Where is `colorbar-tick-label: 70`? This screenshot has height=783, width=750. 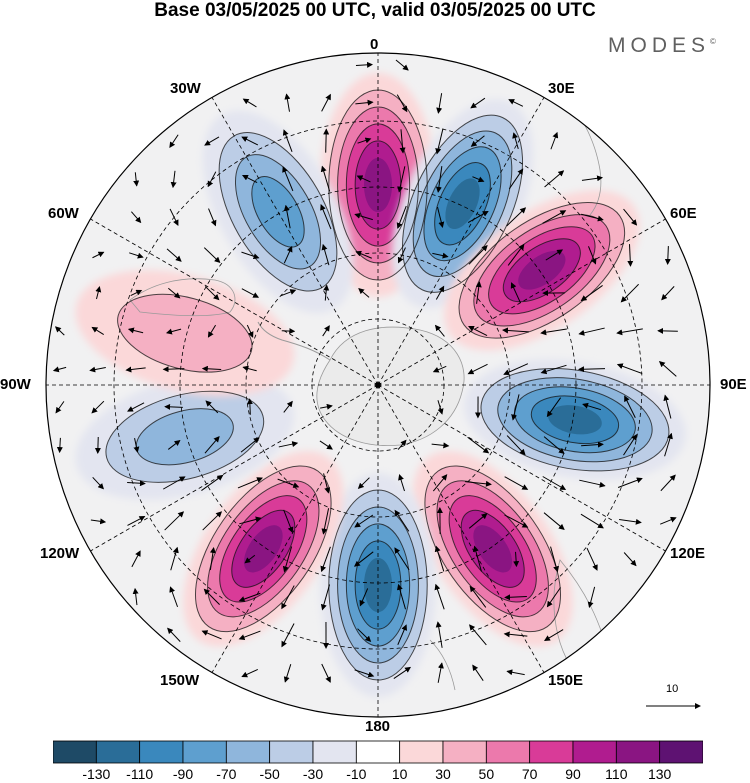 colorbar-tick-label: 70 is located at coordinates (529, 774).